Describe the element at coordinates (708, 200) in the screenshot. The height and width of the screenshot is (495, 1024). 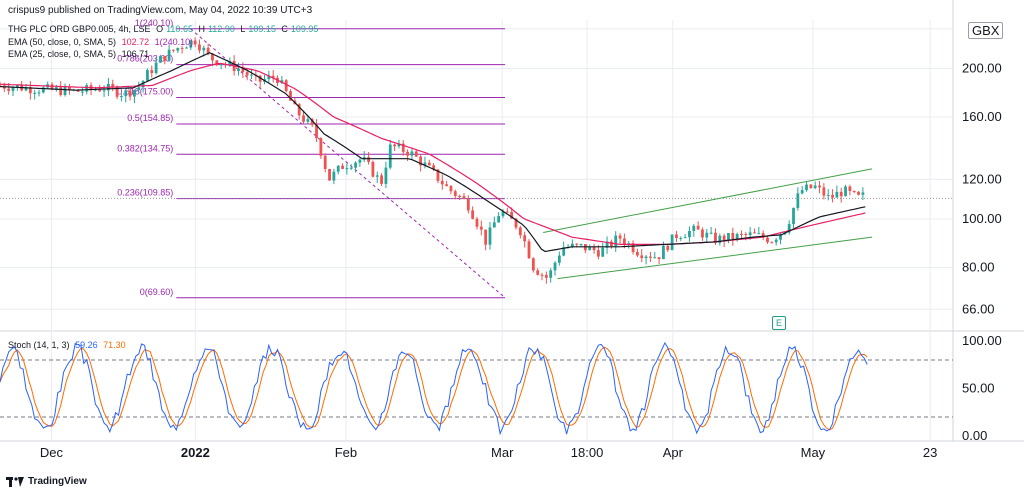
I see `channel-upper-line` at that location.